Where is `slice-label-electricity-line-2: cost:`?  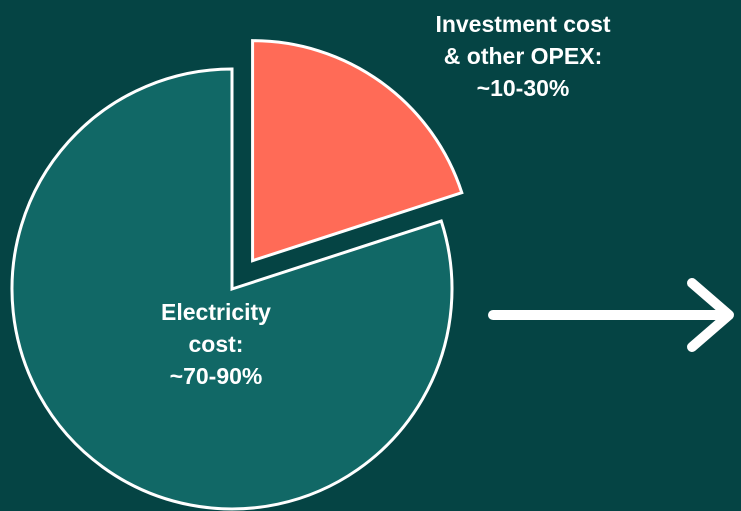 slice-label-electricity-line-2: cost: is located at coordinates (216, 344).